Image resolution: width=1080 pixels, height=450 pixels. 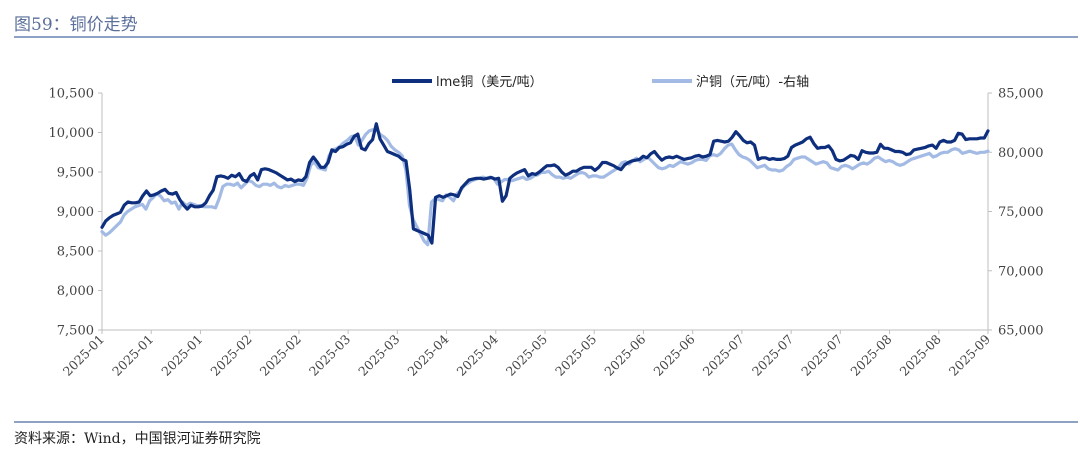 I want to click on y-right-tick-label: 75,000, so click(x=1021, y=212).